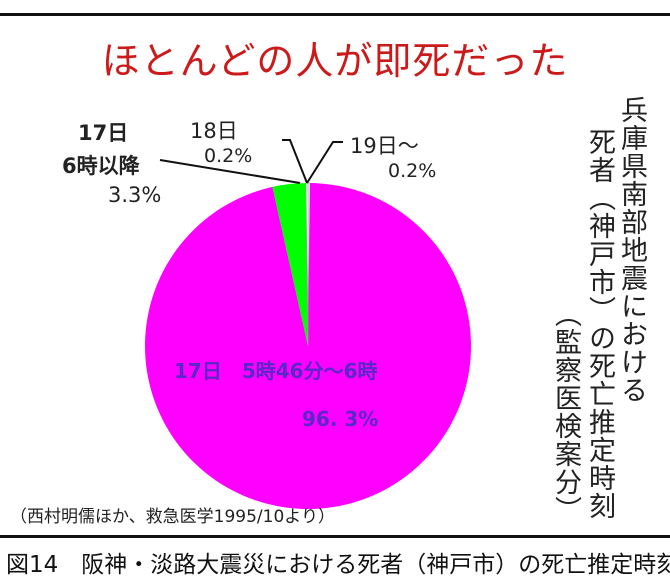 This screenshot has height=586, width=670. Describe the element at coordinates (565, 412) in the screenshot. I see `side-title-line-3: （監察医検案分）` at that location.